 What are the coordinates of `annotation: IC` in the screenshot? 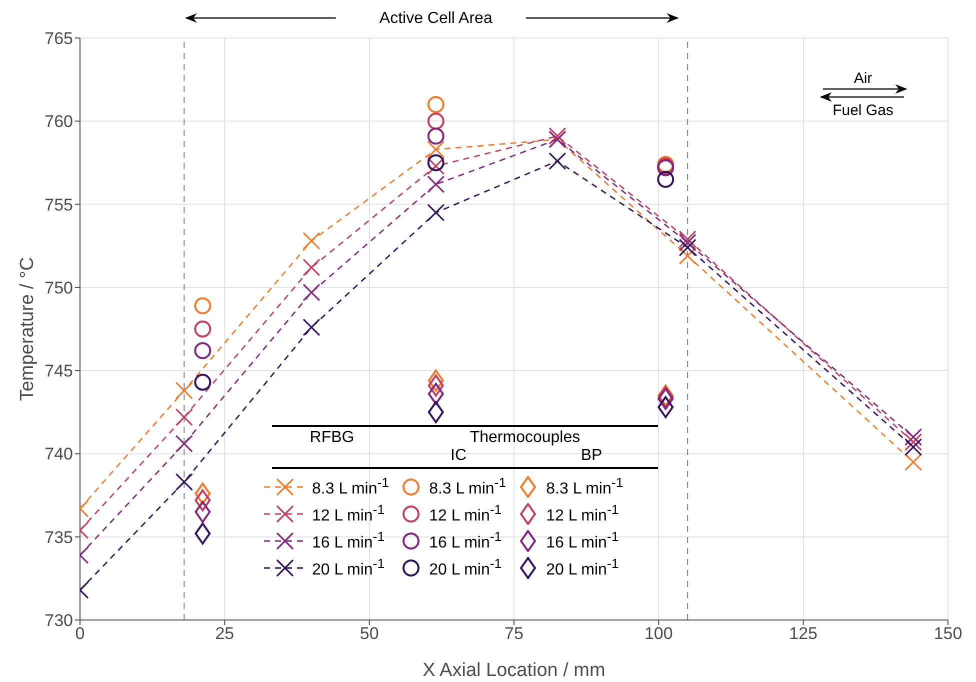 It's located at (459, 456).